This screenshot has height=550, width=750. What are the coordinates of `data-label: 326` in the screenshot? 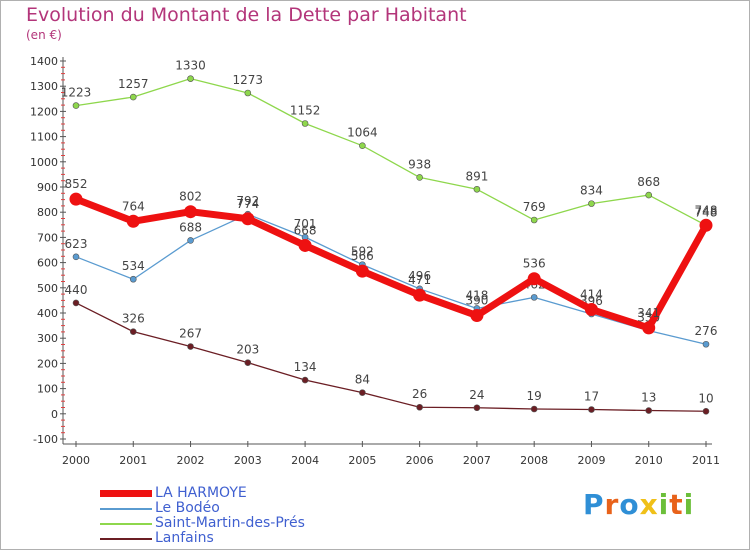 It's located at (133, 319).